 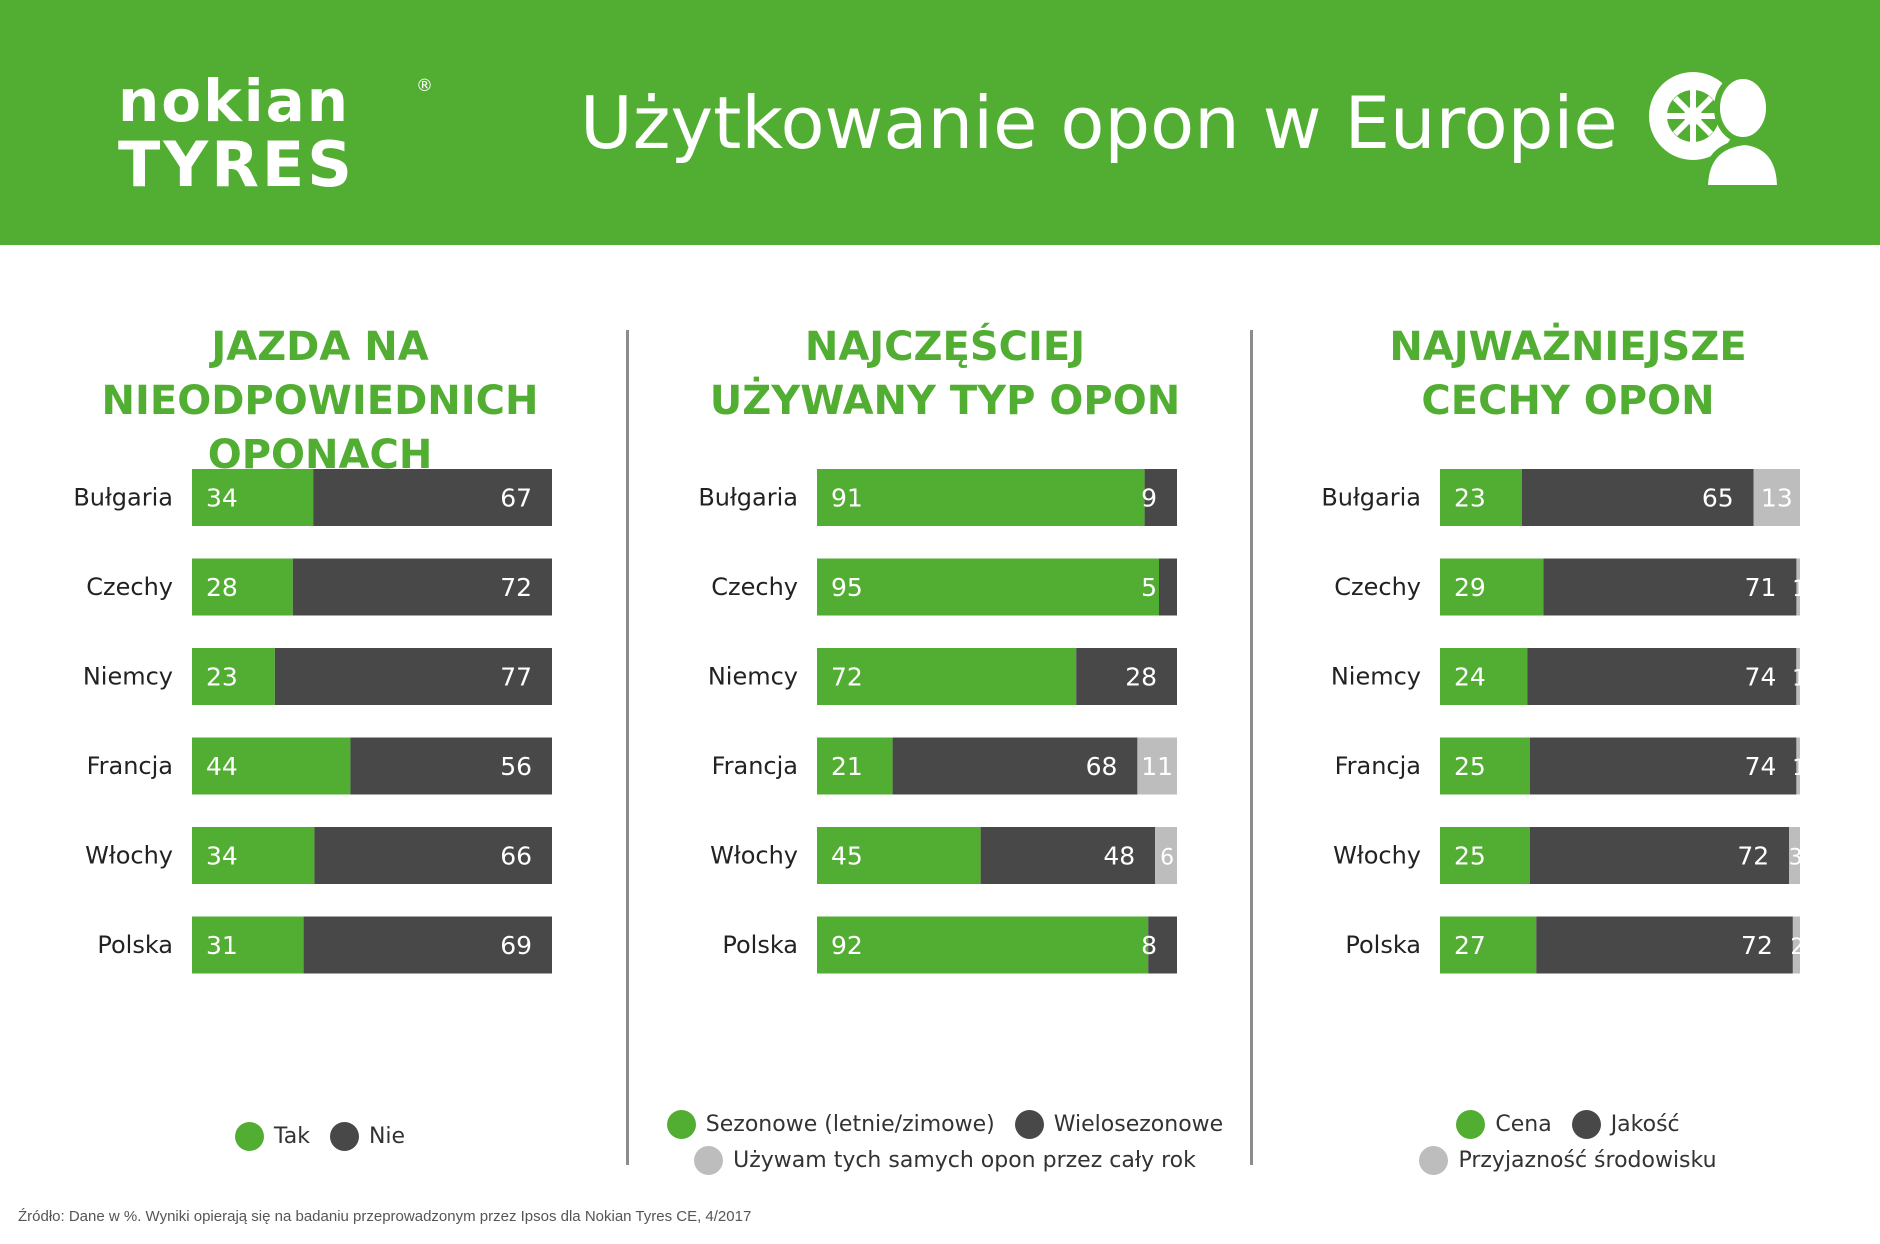 What do you see at coordinates (1149, 498) in the screenshot?
I see `value-label: 9` at bounding box center [1149, 498].